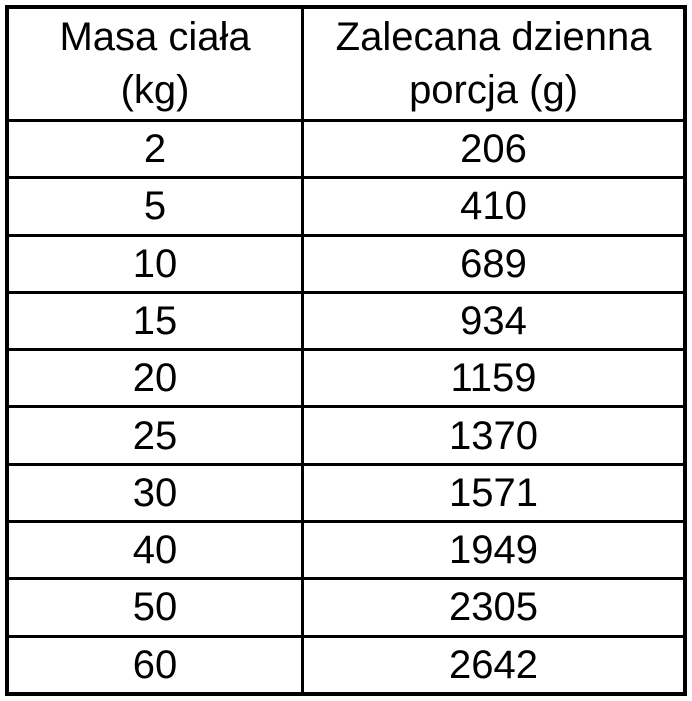 This screenshot has width=692, height=701. I want to click on cell-weight: 40, so click(155, 550).